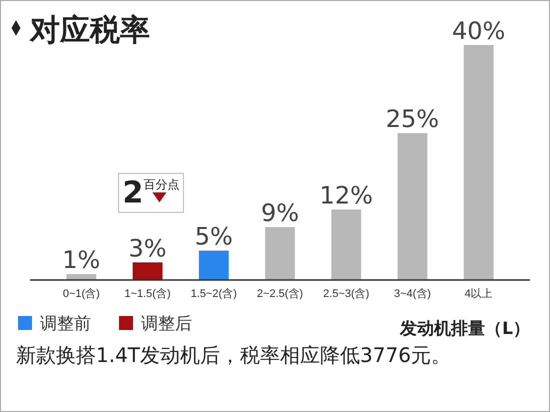 The image size is (550, 412). Describe the element at coordinates (233, 355) in the screenshot. I see `text: 新款换搭1.4T发动机后，税率相应降低3776元。` at that location.